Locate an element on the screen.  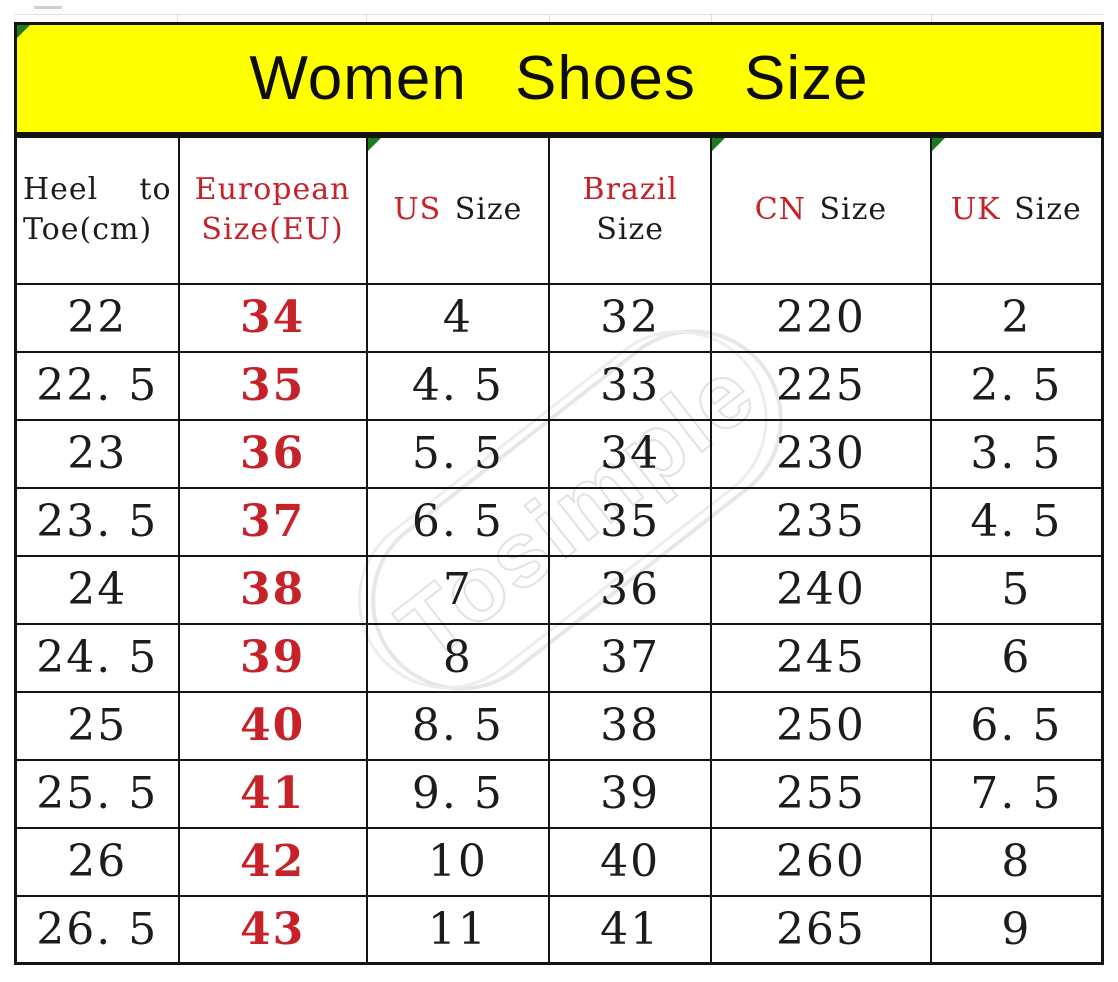
cell-cn: 250 is located at coordinates (821, 725).